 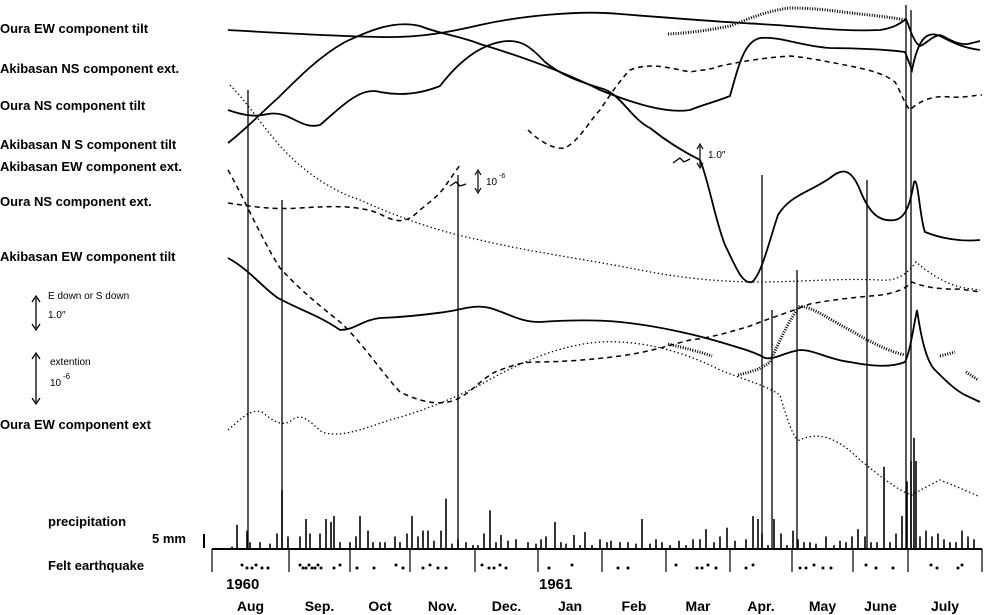 What do you see at coordinates (67, 376) in the screenshot?
I see `ext-scale-exp: -6` at bounding box center [67, 376].